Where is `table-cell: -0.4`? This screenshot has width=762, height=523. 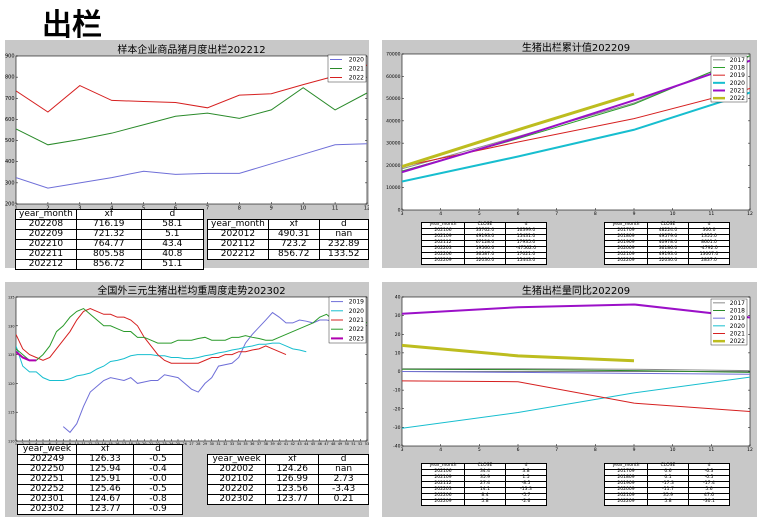
table-cell: -0.4 is located at coordinates (158, 469).